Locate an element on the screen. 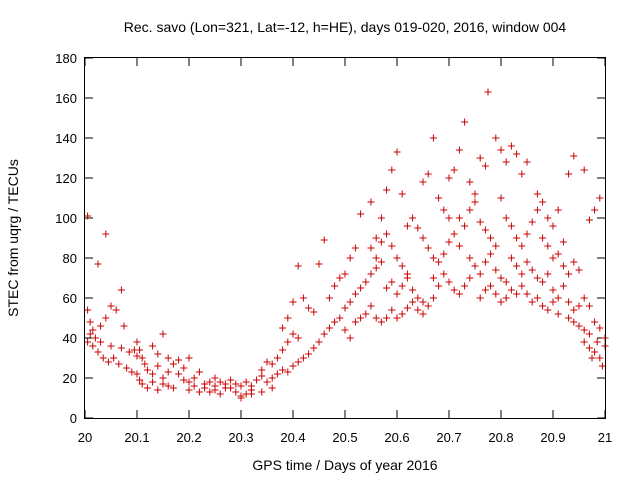 This screenshot has width=640, height=480. x-tick-label: 20.3 is located at coordinates (240, 437).